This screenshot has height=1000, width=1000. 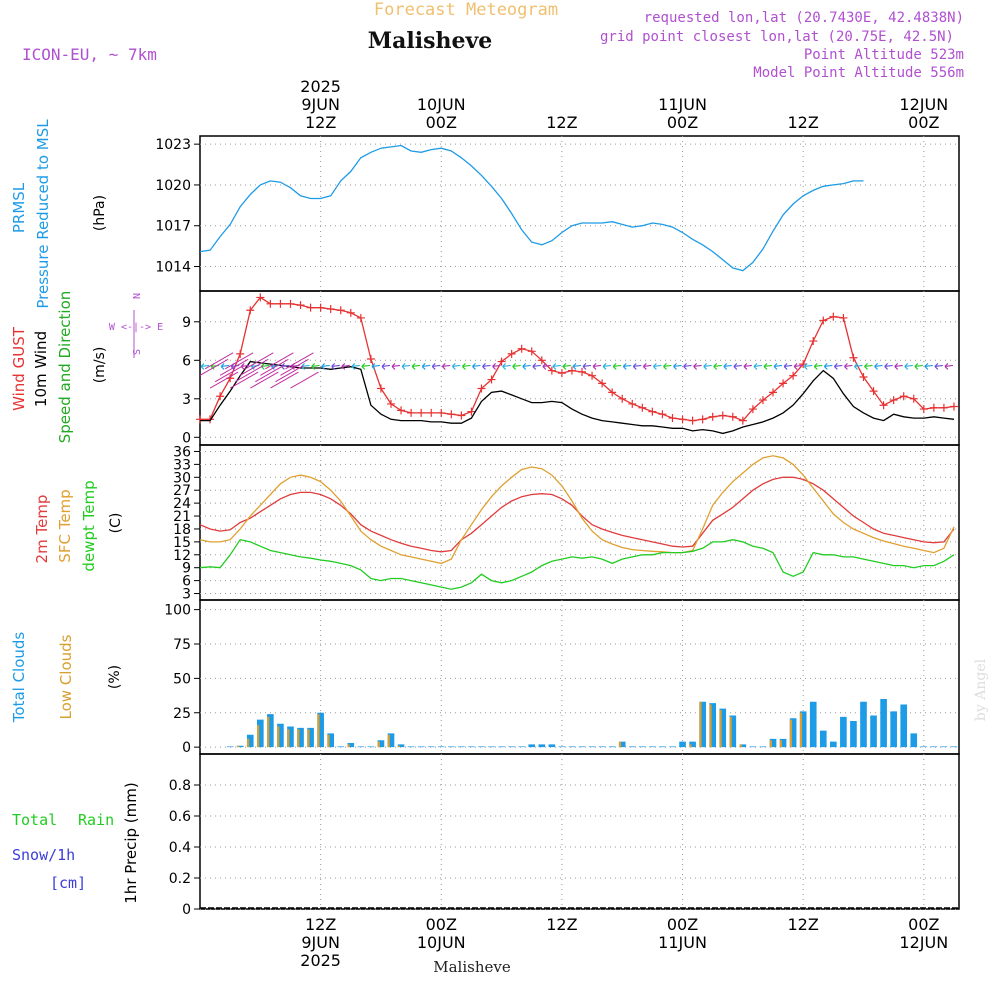 I want to click on bottom-time-label: 12JUN, so click(x=923, y=942).